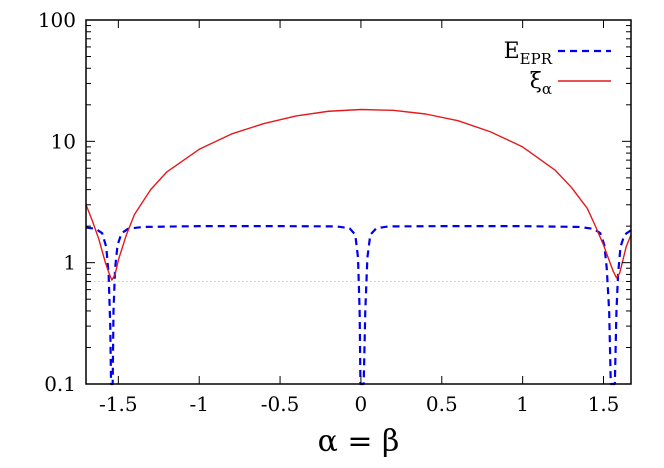 The image size is (664, 468). Describe the element at coordinates (522, 404) in the screenshot. I see `x-tick-label: 1` at that location.